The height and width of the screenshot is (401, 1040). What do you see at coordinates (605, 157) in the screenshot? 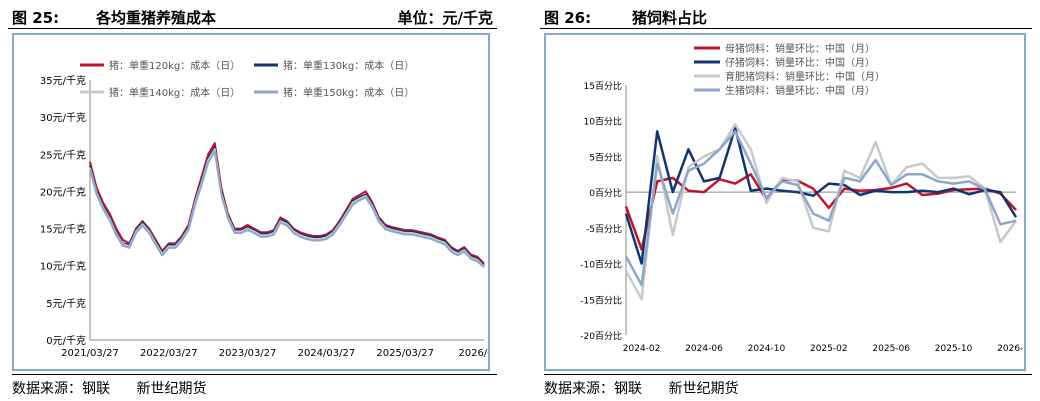
I see `right-y-tick-label: 5百分比` at bounding box center [605, 157].